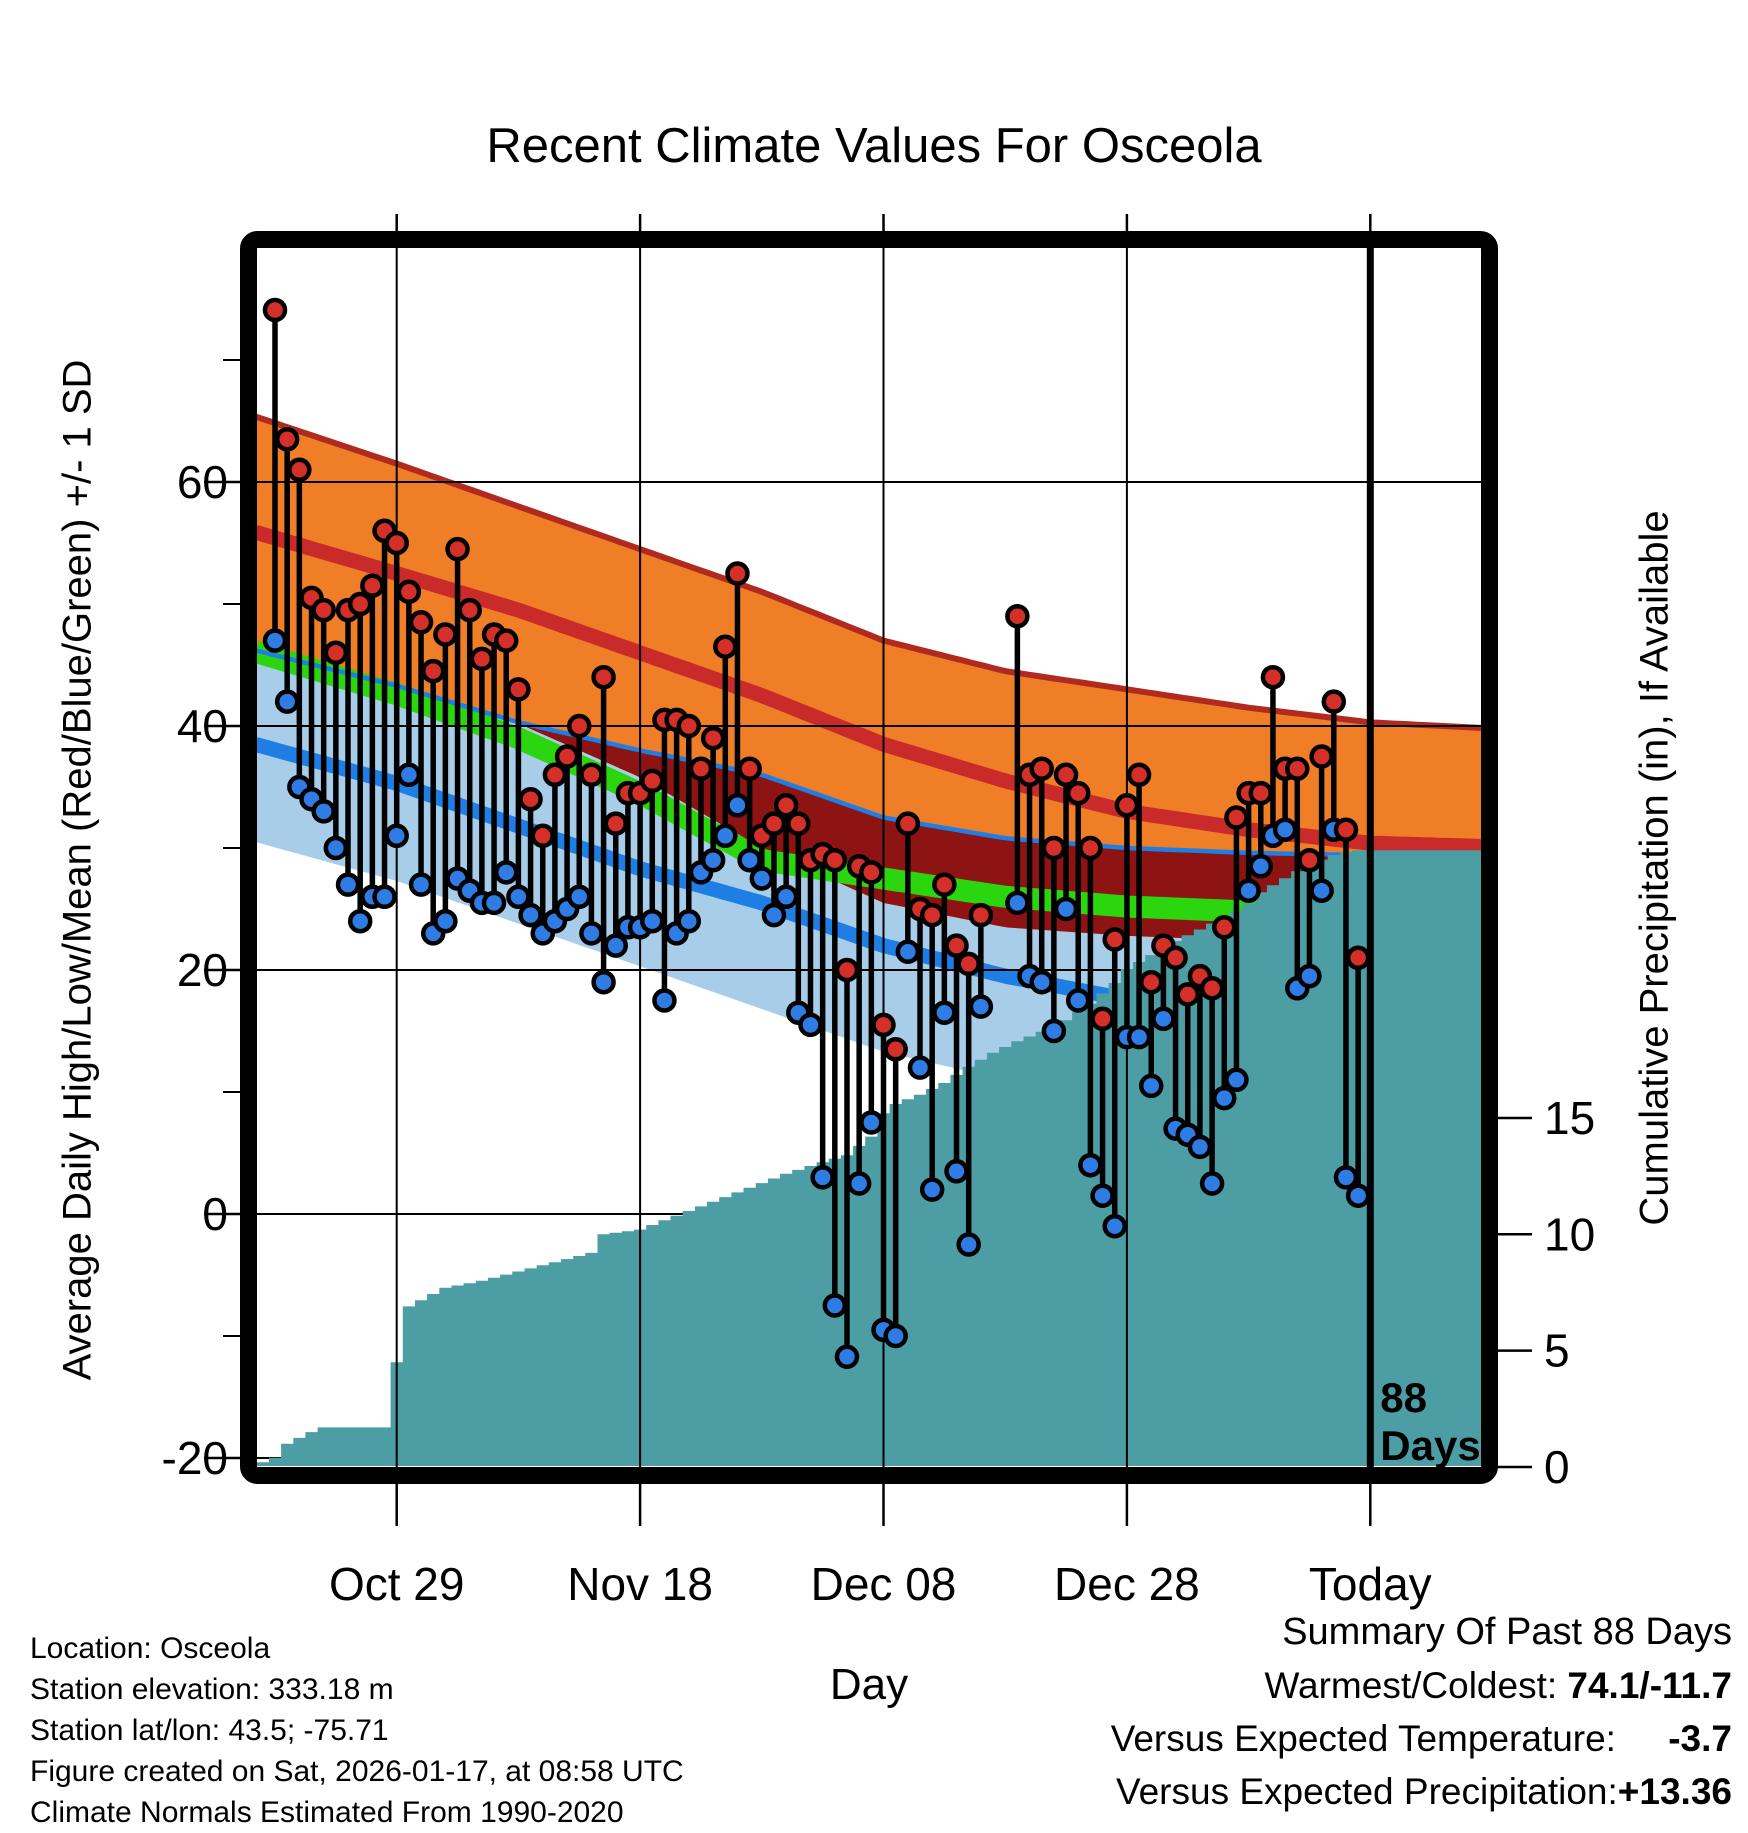 The height and width of the screenshot is (1833, 1748). What do you see at coordinates (212, 1689) in the screenshot?
I see `station-elevation: Station elevation: 333.18 m` at bounding box center [212, 1689].